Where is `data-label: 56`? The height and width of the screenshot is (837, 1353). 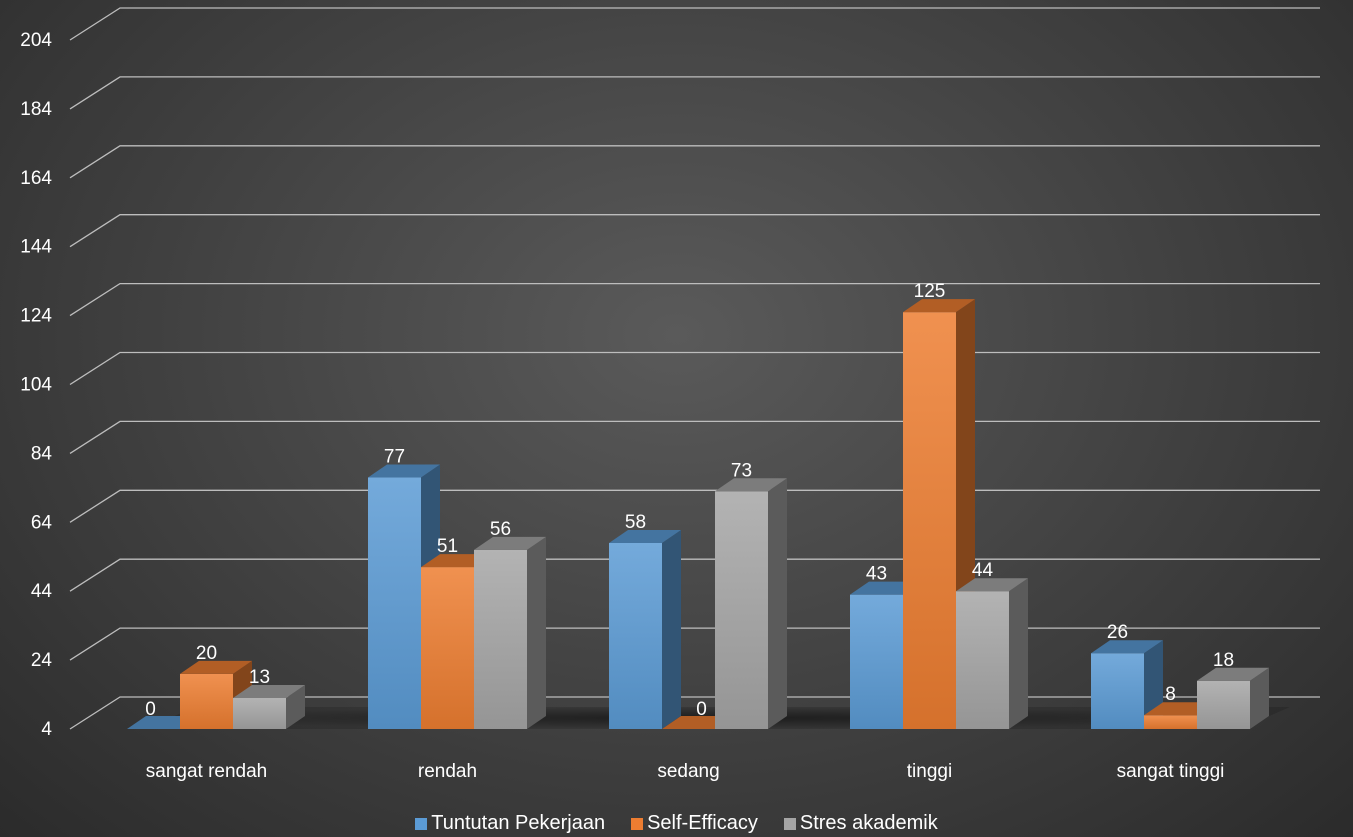
data-label: 56 is located at coordinates (500, 529).